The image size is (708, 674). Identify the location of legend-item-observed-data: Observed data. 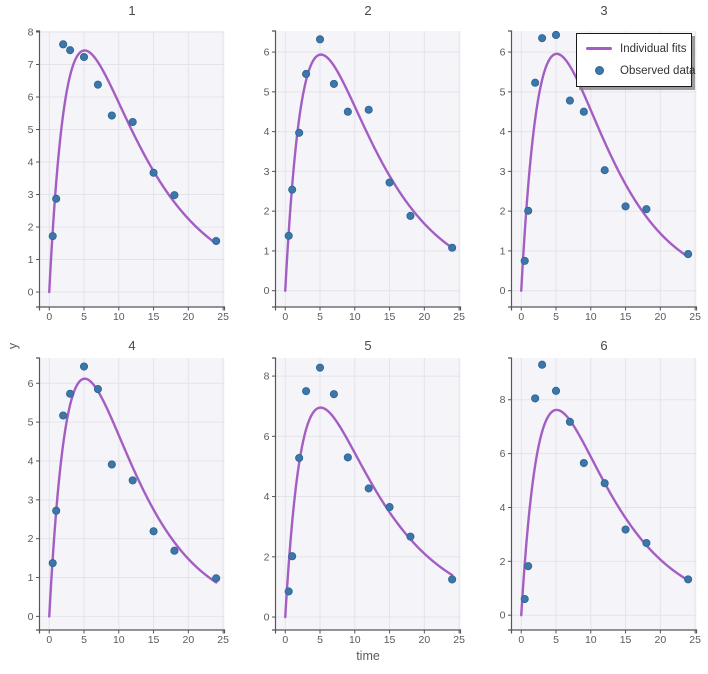
(639, 70).